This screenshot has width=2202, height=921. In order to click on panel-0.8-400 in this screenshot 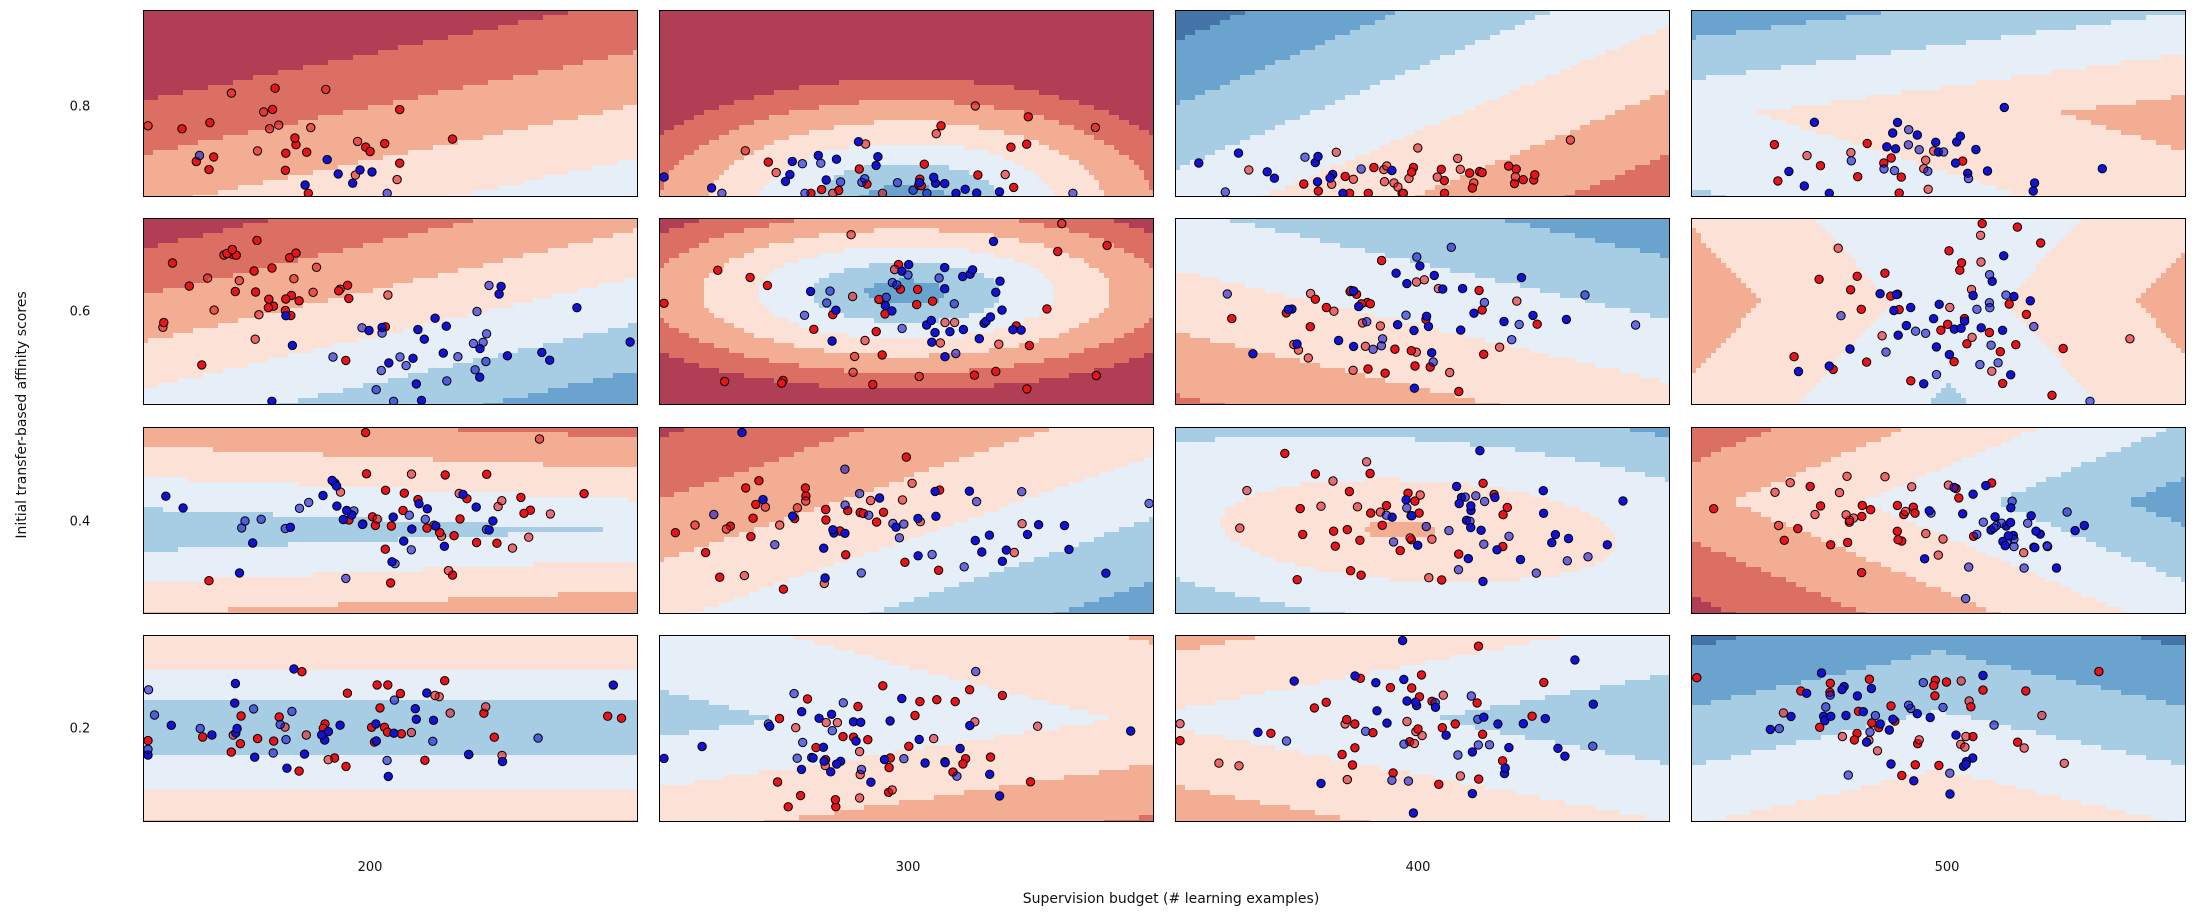, I will do `click(1422, 103)`.